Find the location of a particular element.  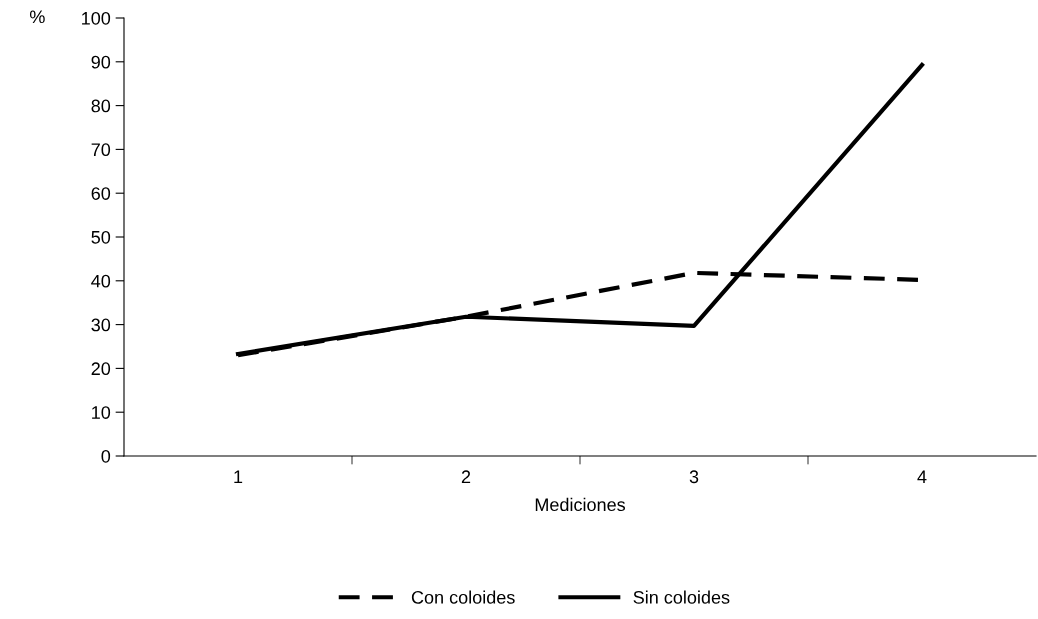

y-tick-label: 0 is located at coordinates (106, 456).